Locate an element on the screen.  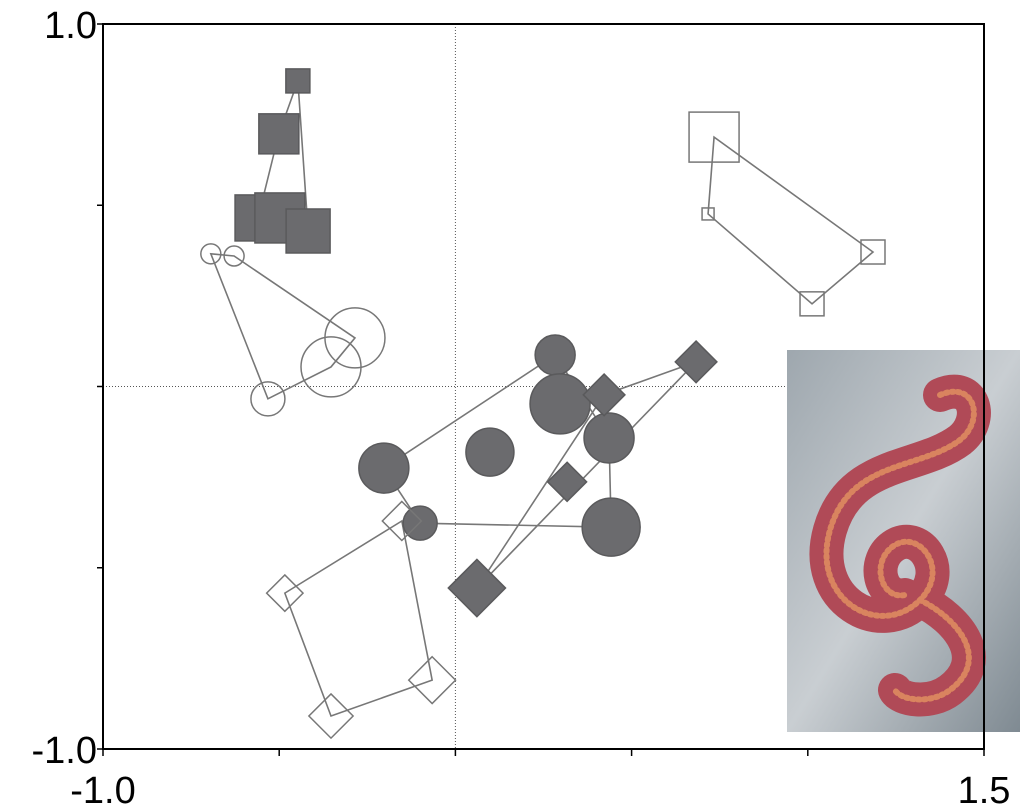
x-tick-label: -1.0 is located at coordinates (102, 791).